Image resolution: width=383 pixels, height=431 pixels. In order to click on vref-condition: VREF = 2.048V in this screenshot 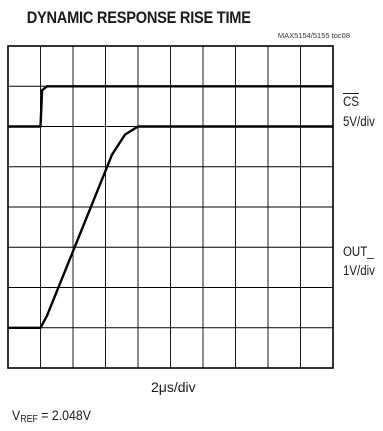, I will do `click(51, 416)`.